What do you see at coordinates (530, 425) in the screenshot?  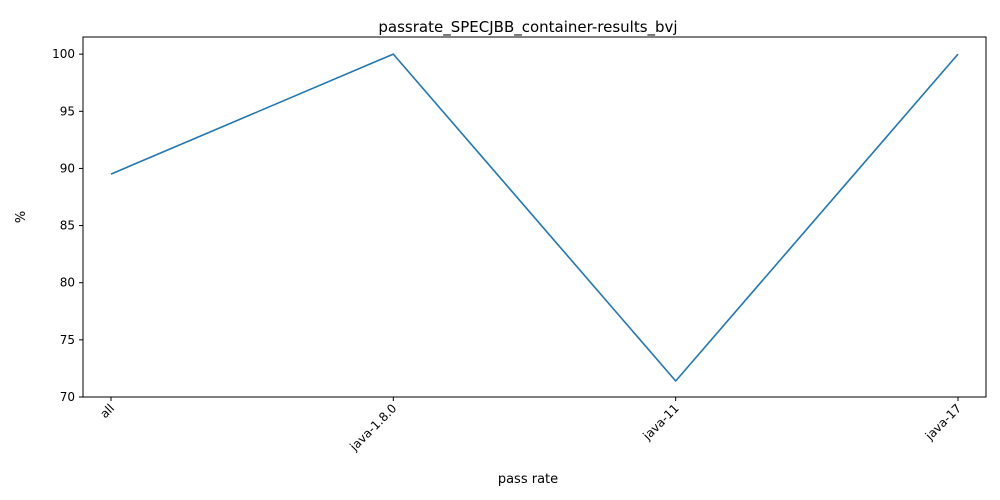 I see `x-axis: all java-1.8.0 java-11 java-17` at bounding box center [530, 425].